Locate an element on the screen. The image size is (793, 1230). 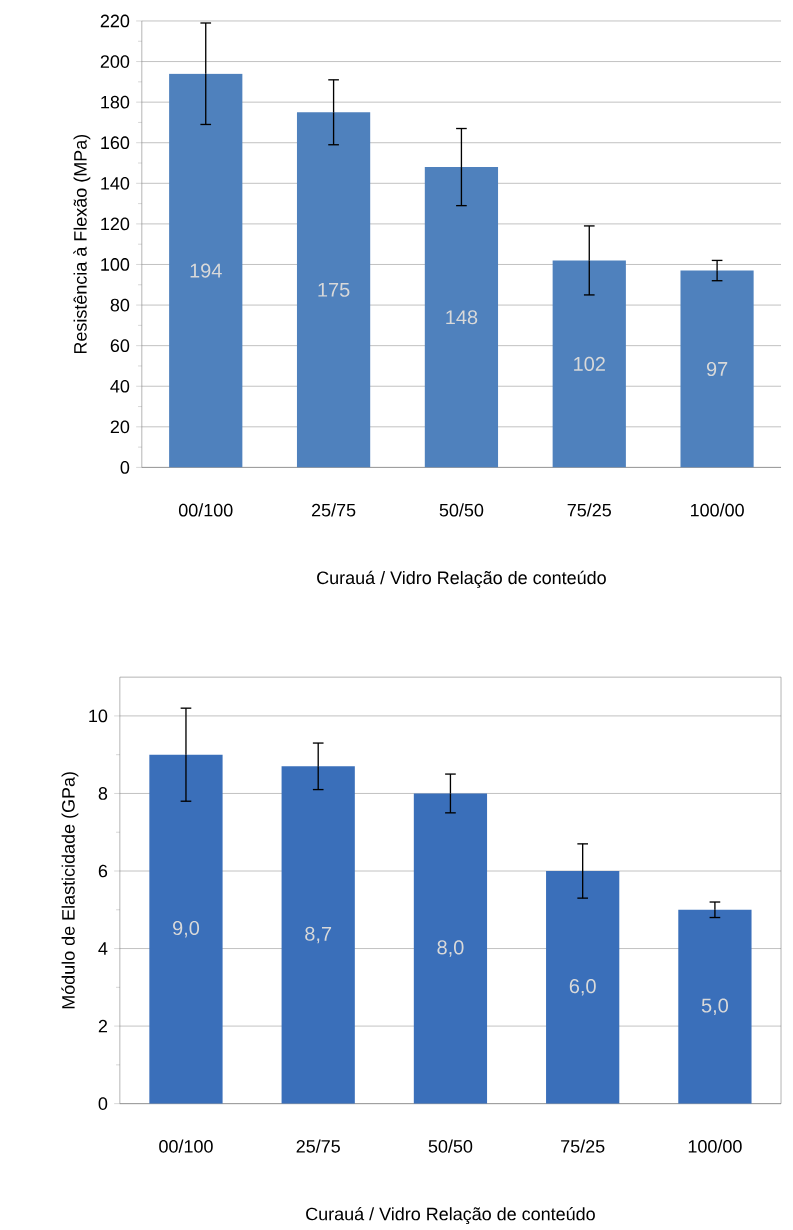
y-tick-label: 40 is located at coordinates (120, 386).